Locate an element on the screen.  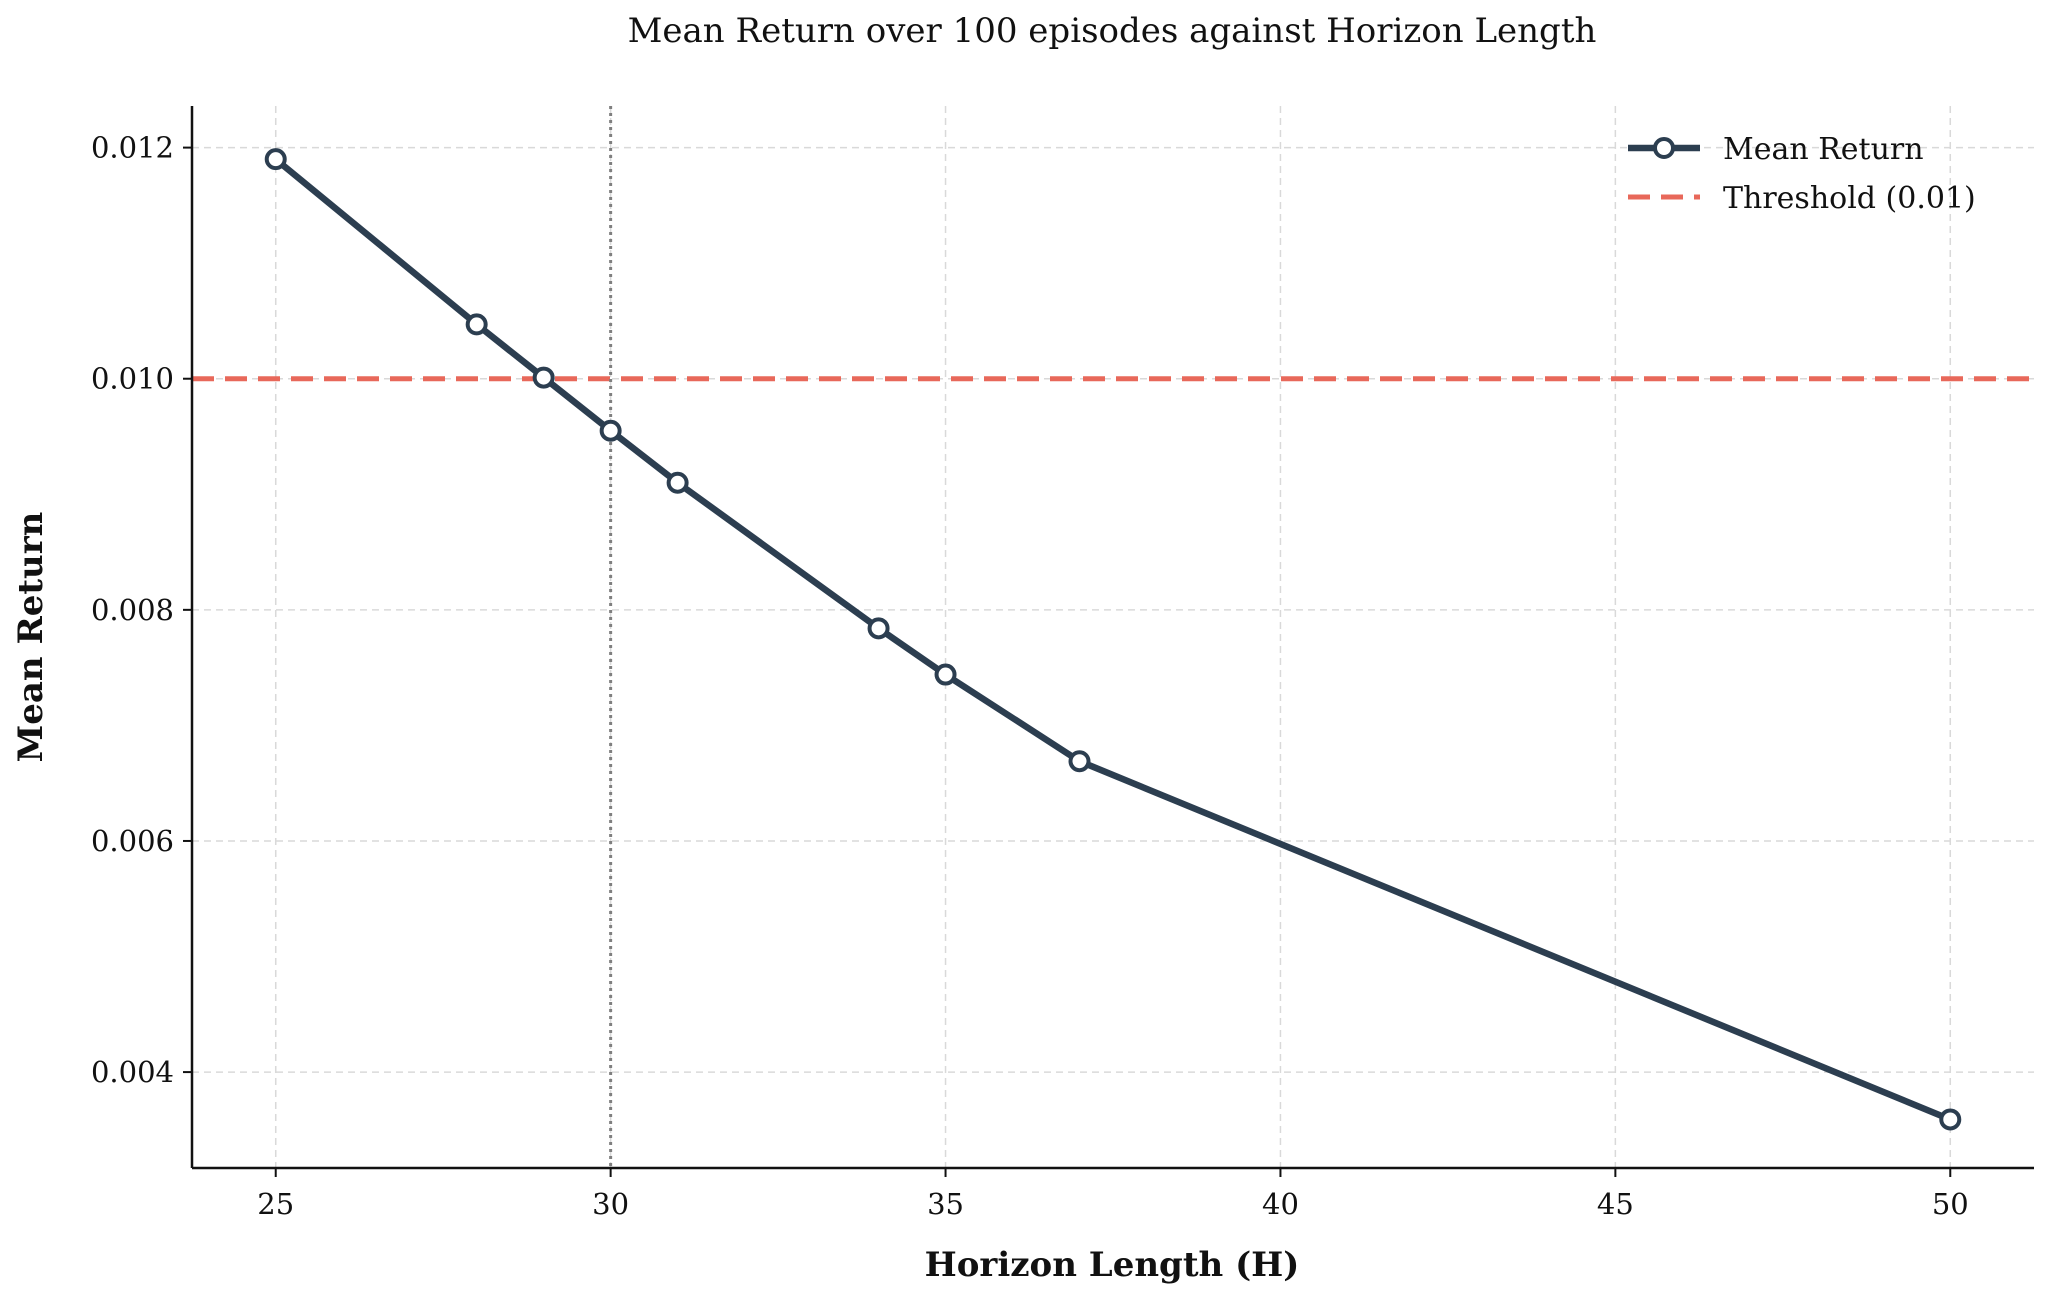
legend-item-threshold: Threshold (0.01) is located at coordinates (1802, 198).